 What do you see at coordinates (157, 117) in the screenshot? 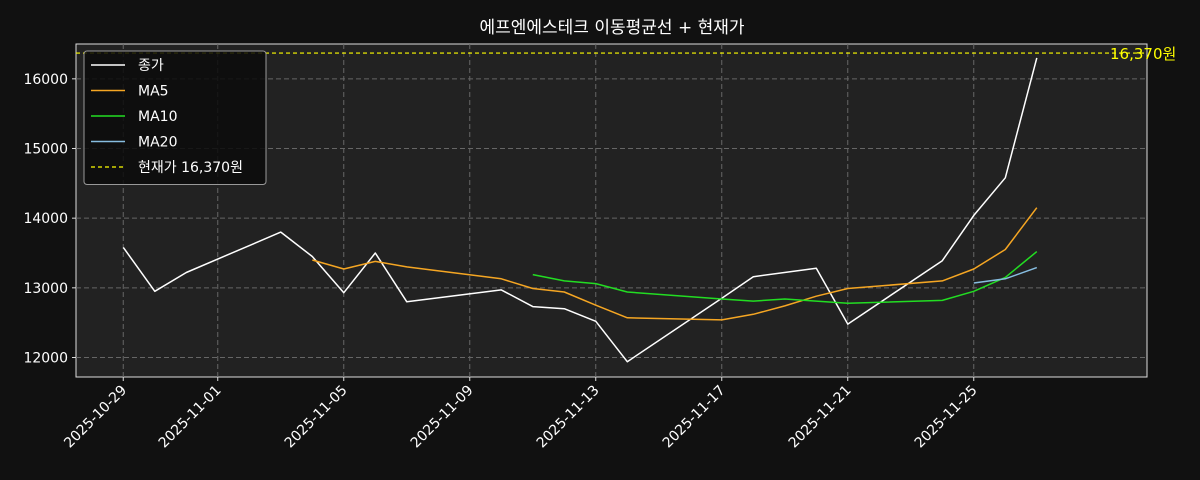
I see `legend-label: MA10` at bounding box center [157, 117].